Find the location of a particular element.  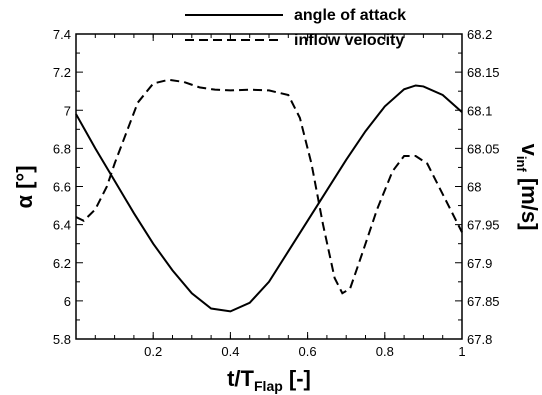

left-y-tick-label: 5.8 is located at coordinates (62, 339).